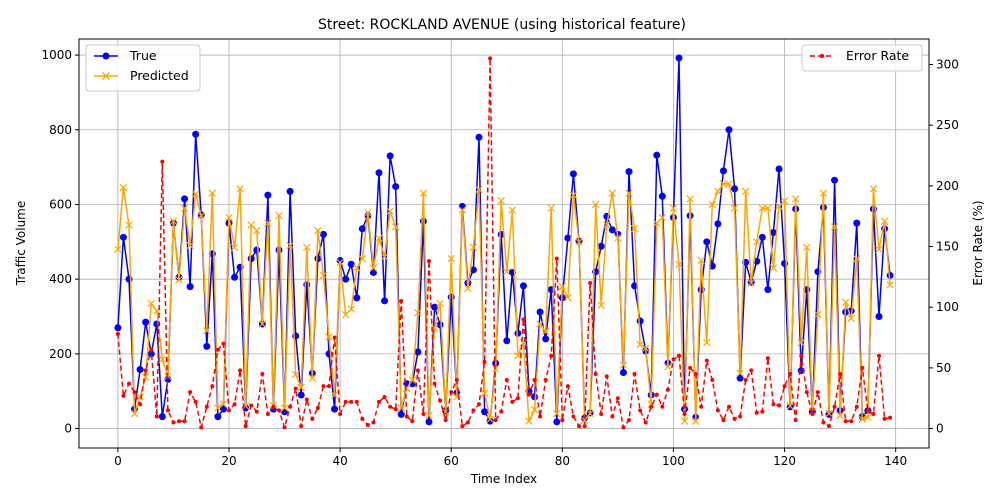  What do you see at coordinates (562, 461) in the screenshot?
I see `x-tick-label: 80` at bounding box center [562, 461].